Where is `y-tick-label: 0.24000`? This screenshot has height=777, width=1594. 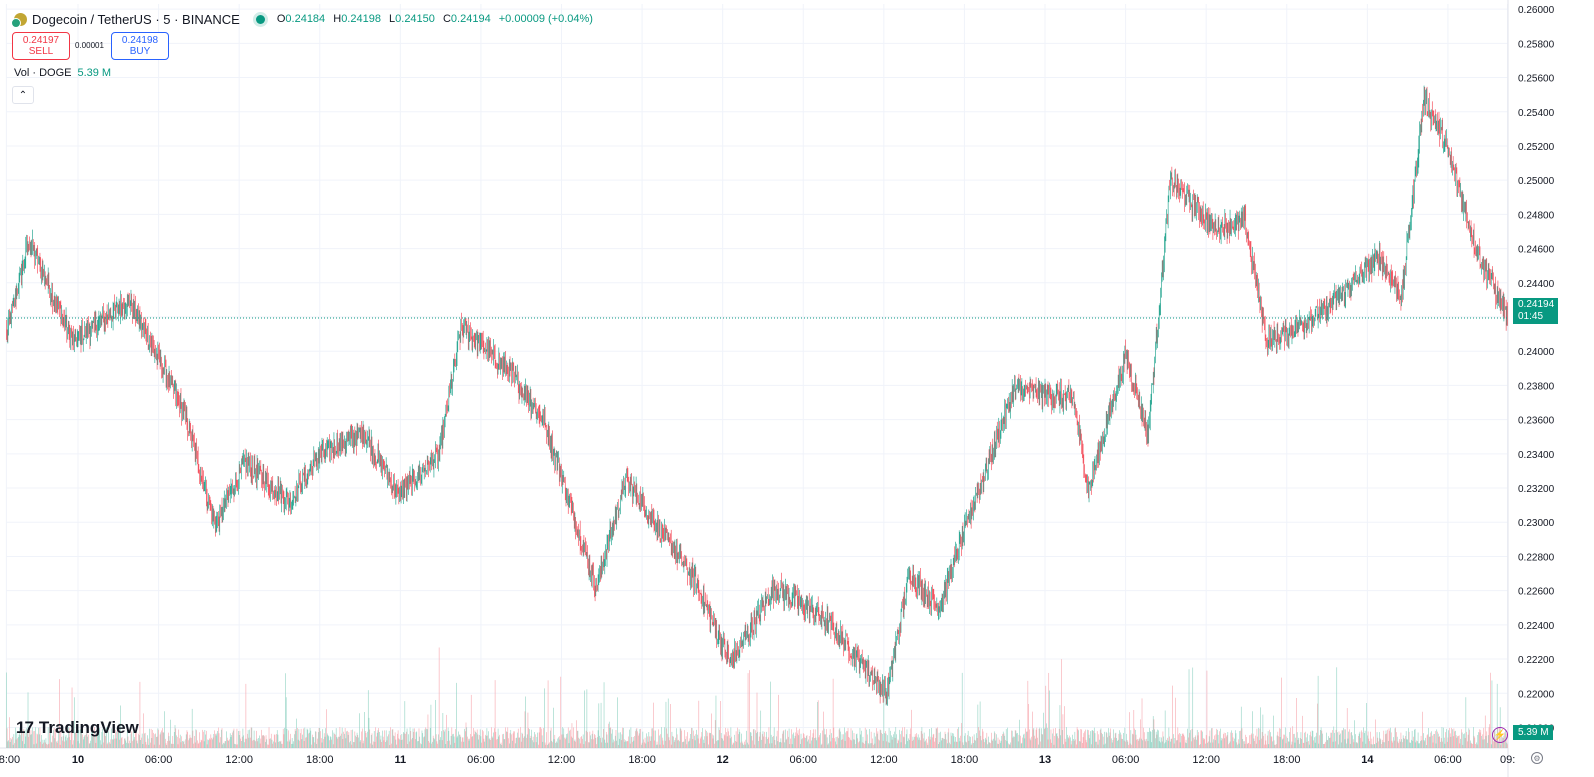 y-tick-label: 0.24000 is located at coordinates (1536, 352).